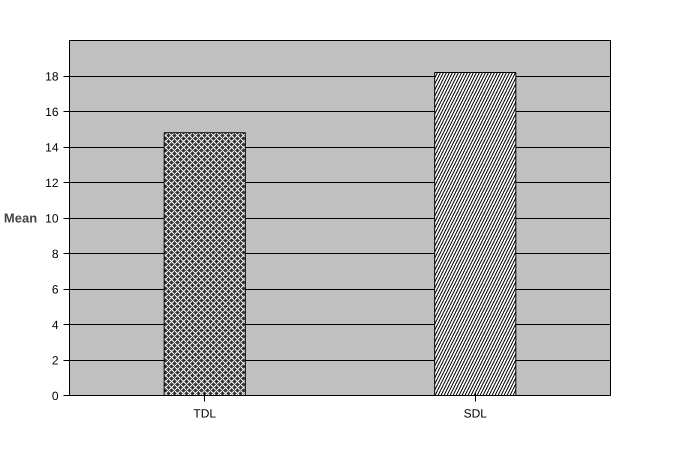 The width and height of the screenshot is (678, 467). I want to click on y-tick-label: 10, so click(52, 219).